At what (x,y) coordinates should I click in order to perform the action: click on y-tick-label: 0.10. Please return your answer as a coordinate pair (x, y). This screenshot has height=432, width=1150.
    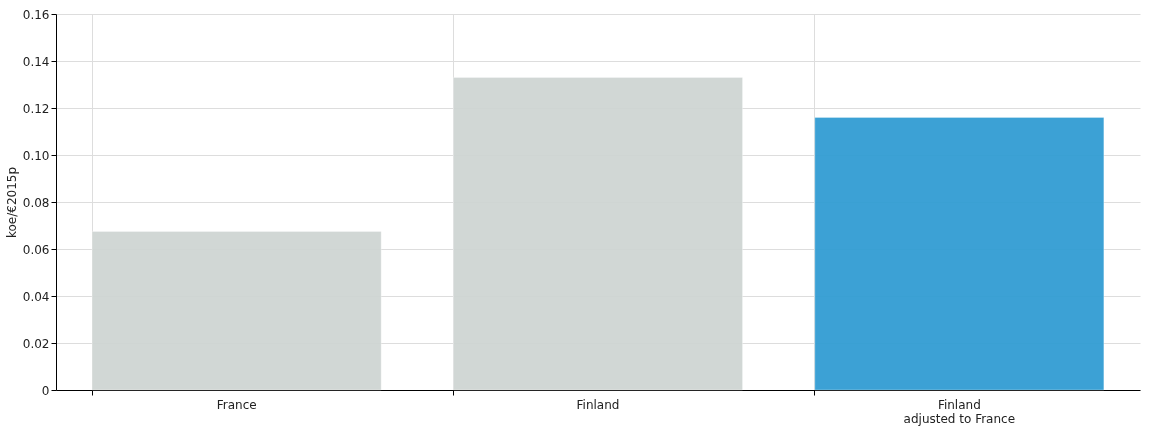
    Looking at the image, I should click on (36, 155).